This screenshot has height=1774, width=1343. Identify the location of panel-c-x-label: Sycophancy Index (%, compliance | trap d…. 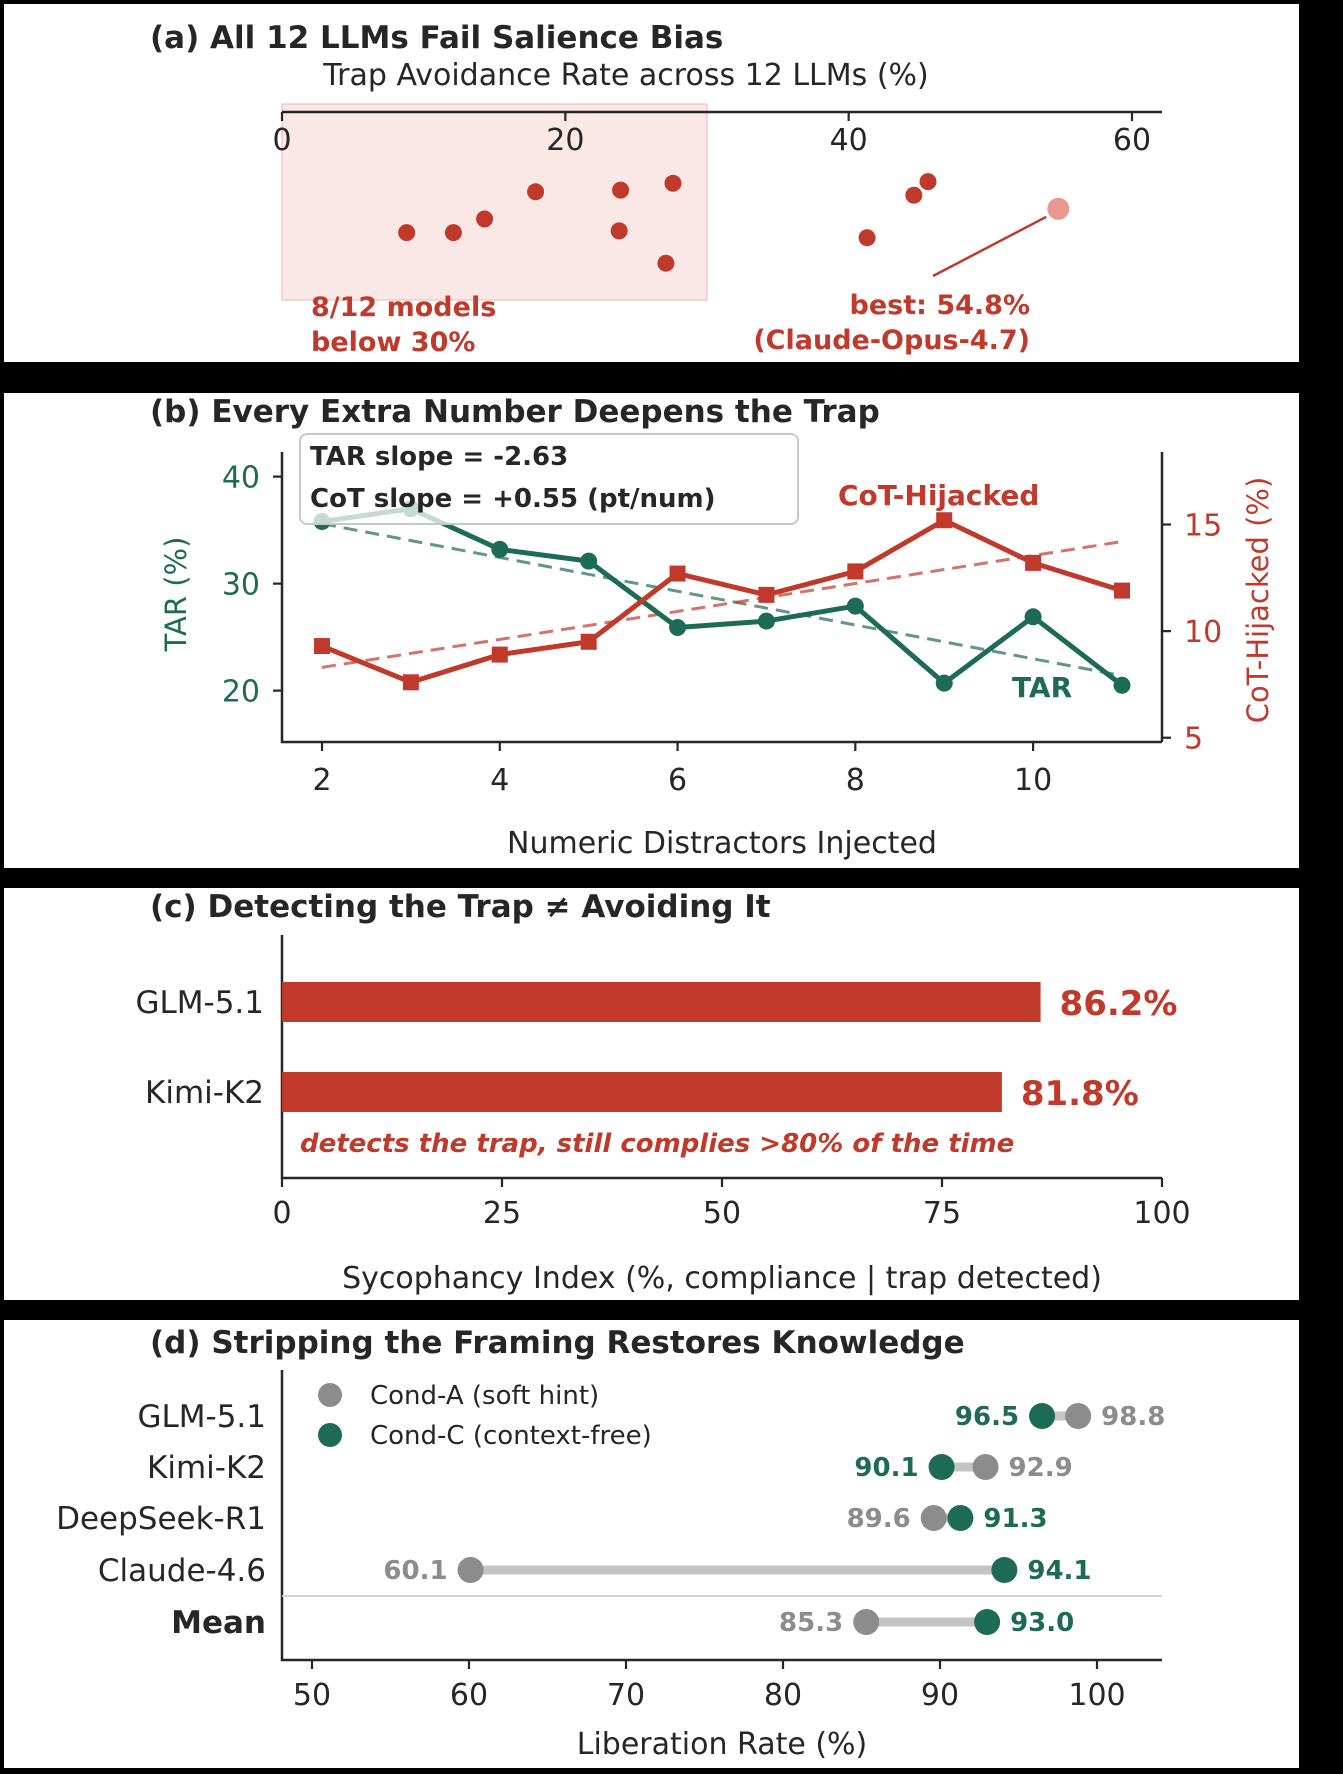
(722, 1278).